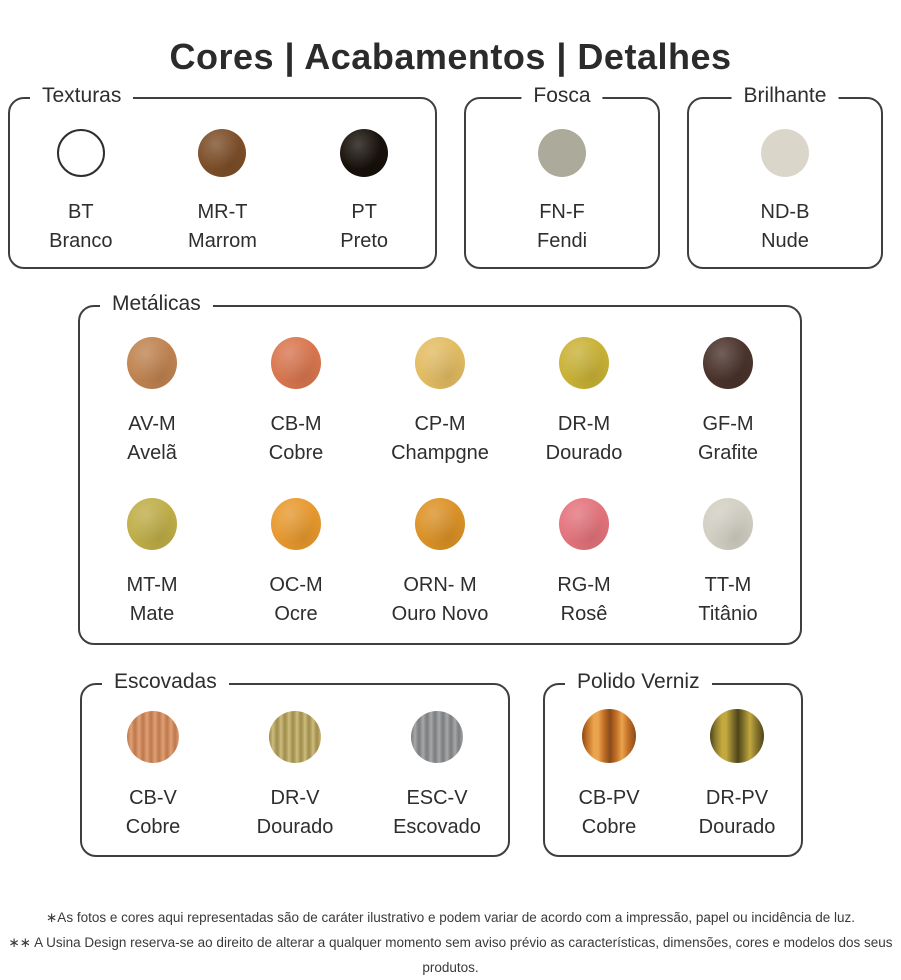  Describe the element at coordinates (437, 798) in the screenshot. I see `swatch-code: ESC-V` at that location.